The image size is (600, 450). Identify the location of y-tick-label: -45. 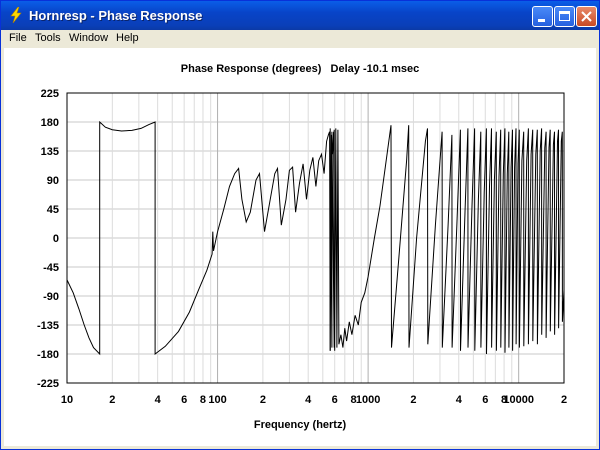
(51, 268).